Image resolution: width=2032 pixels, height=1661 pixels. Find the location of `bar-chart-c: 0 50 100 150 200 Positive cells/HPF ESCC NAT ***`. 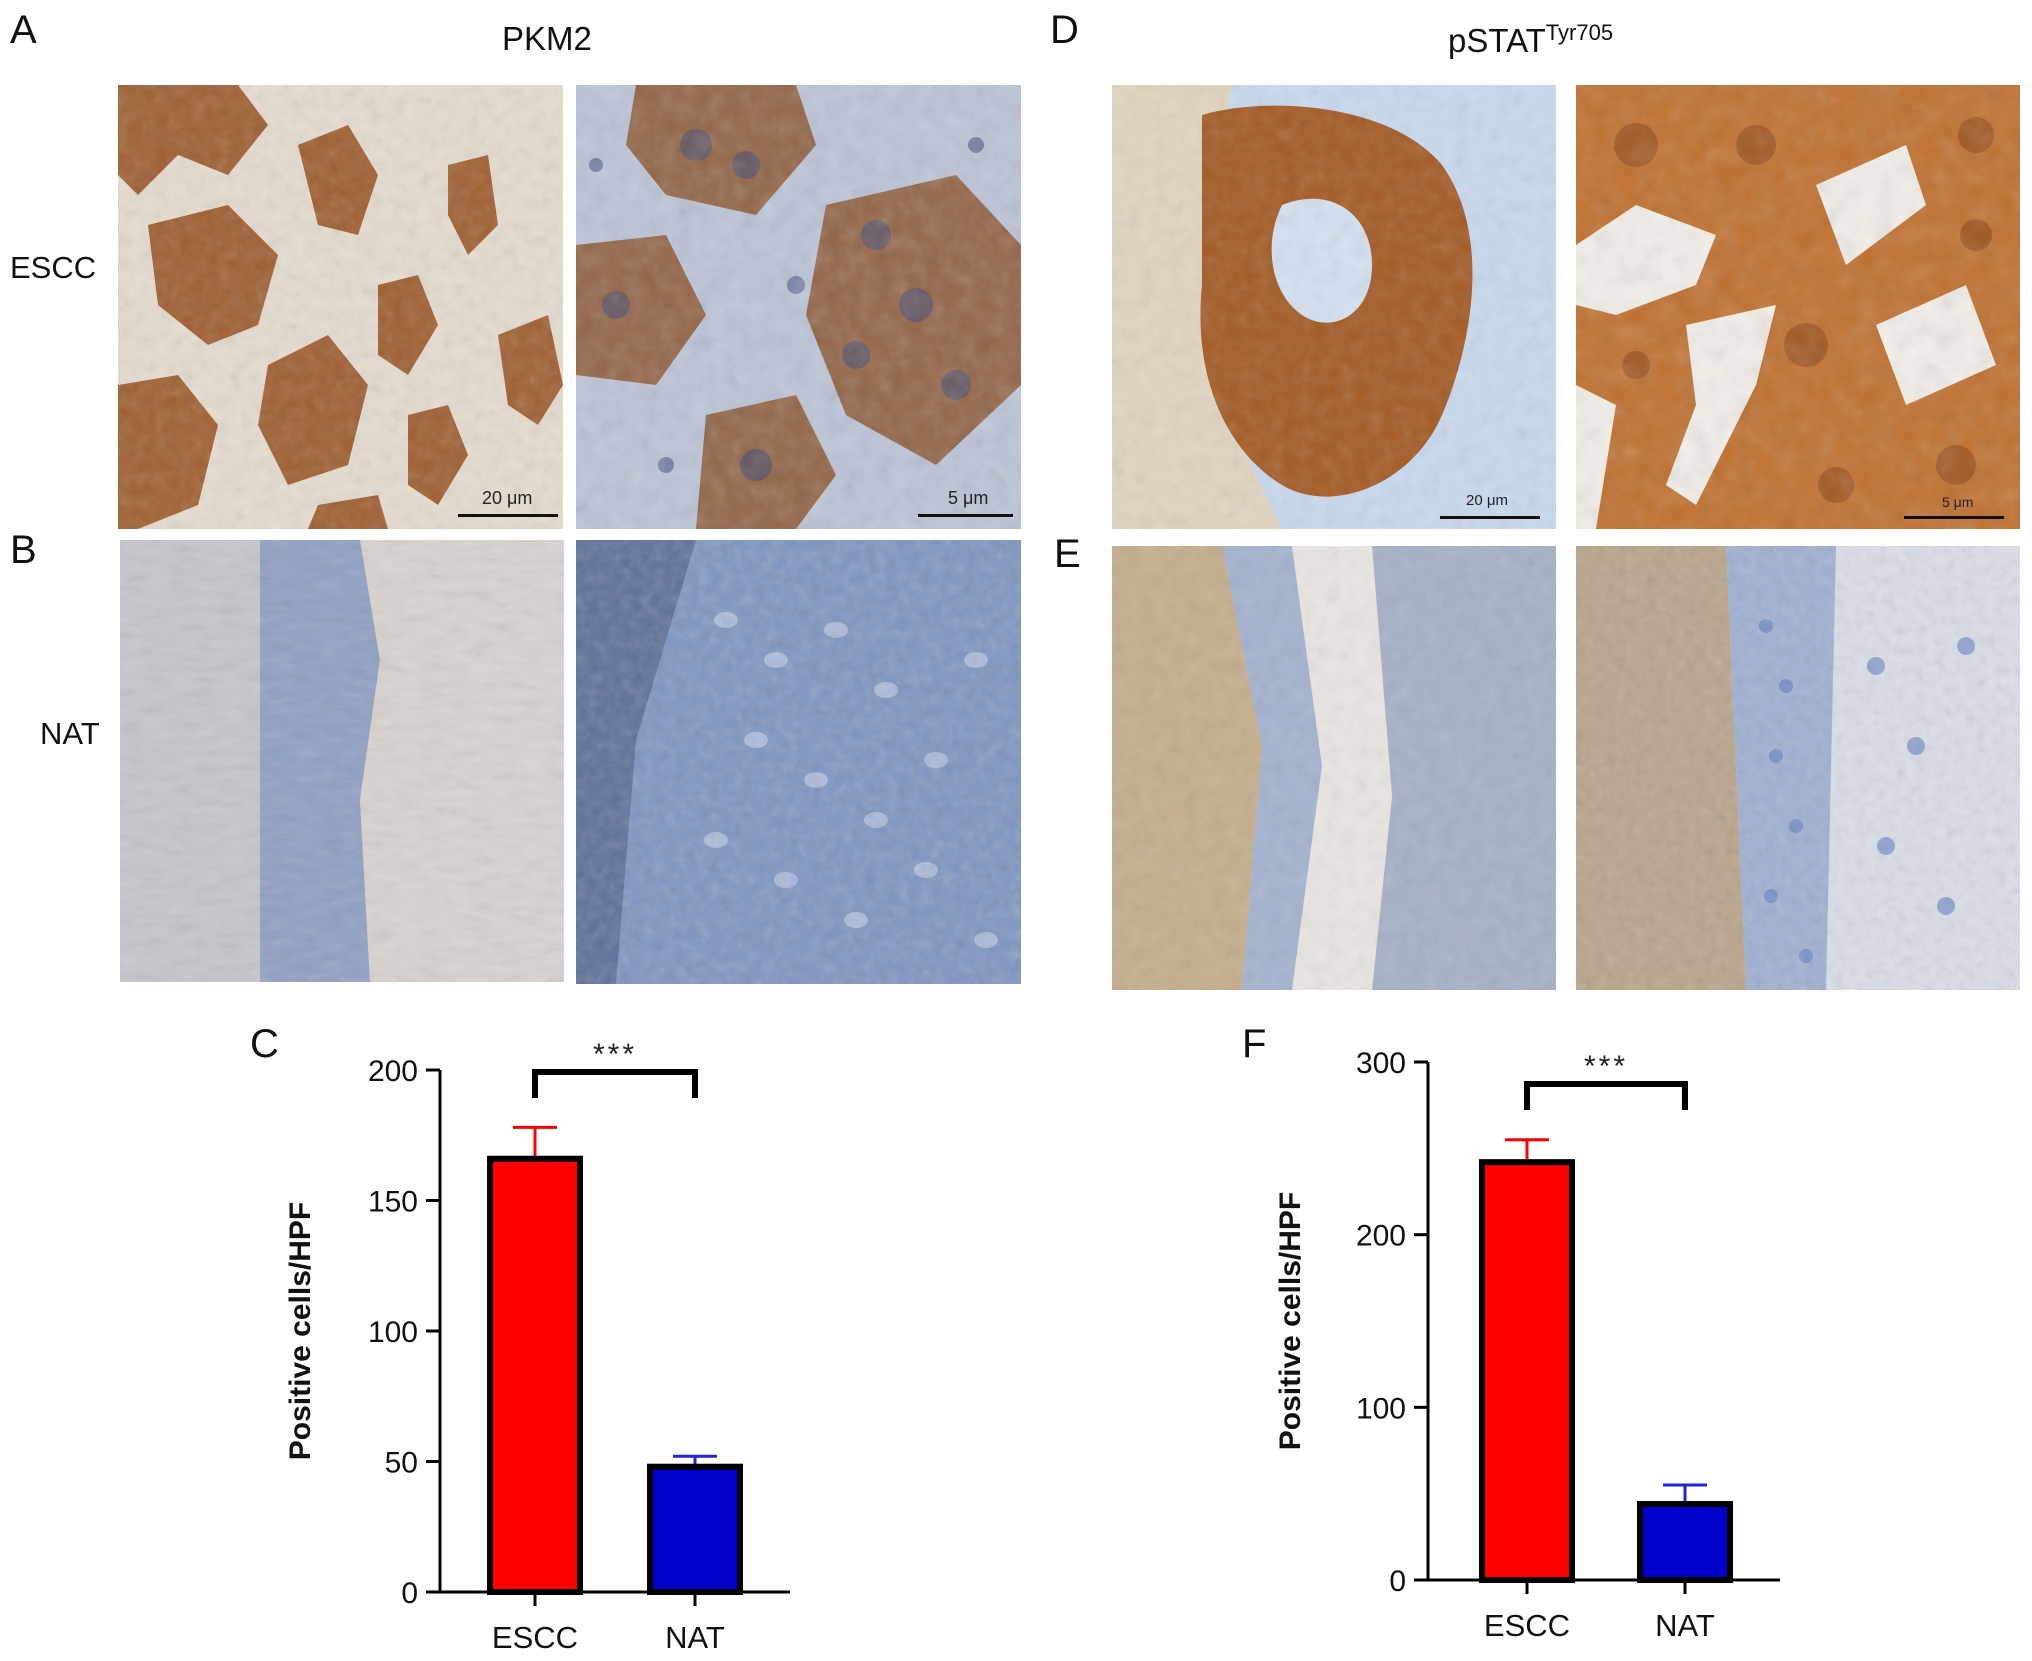

bar-chart-c: 0 50 100 150 200 Positive cells/HPF ESCC NAT *** is located at coordinates (537, 1347).